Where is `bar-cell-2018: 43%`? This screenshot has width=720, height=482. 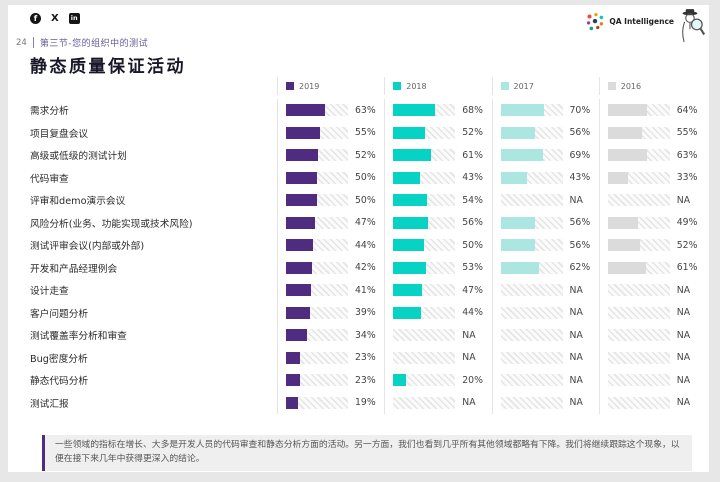
bar-cell-2018: 43% is located at coordinates (437, 177).